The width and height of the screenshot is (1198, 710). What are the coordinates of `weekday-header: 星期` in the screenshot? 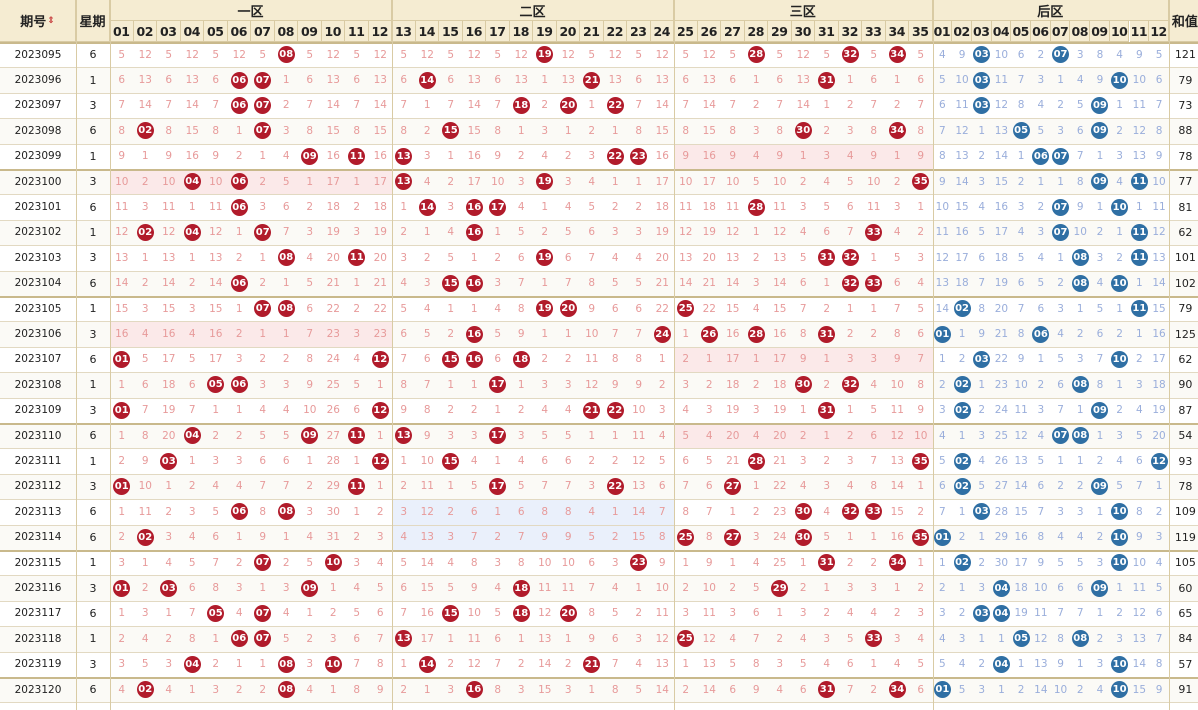 It's located at (93, 21).